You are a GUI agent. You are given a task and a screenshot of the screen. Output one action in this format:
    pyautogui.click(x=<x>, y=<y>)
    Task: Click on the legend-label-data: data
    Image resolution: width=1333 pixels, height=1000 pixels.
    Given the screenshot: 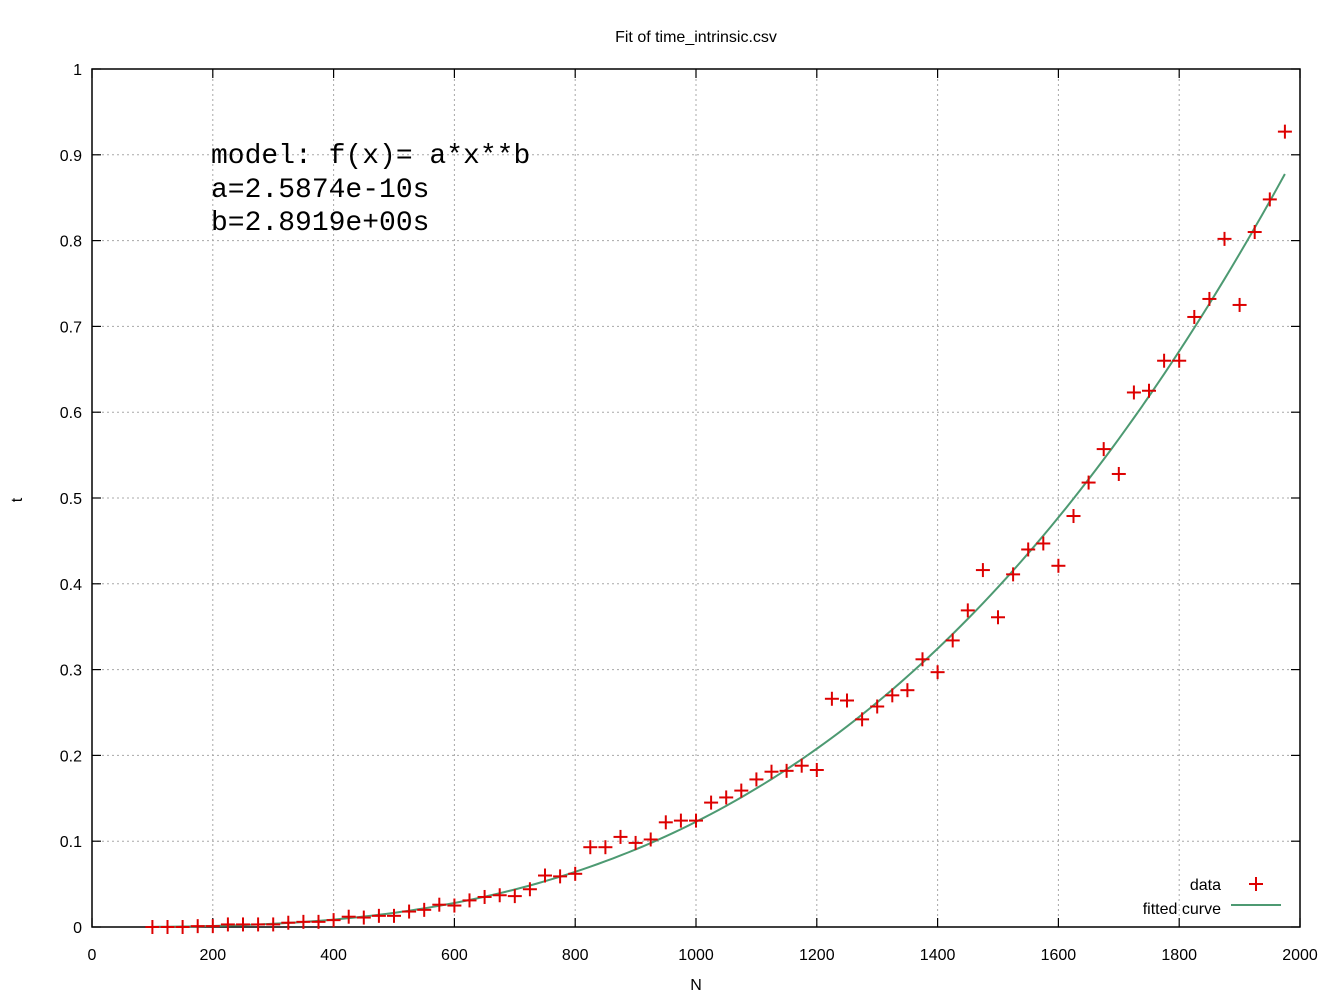 What is the action you would take?
    pyautogui.click(x=1205, y=885)
    